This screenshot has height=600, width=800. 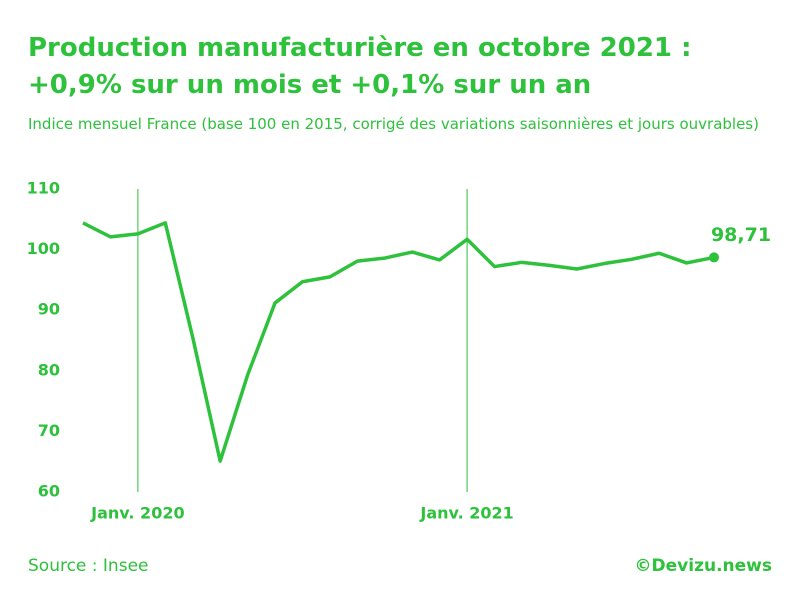 I want to click on y-tick-label: 70, so click(x=49, y=430).